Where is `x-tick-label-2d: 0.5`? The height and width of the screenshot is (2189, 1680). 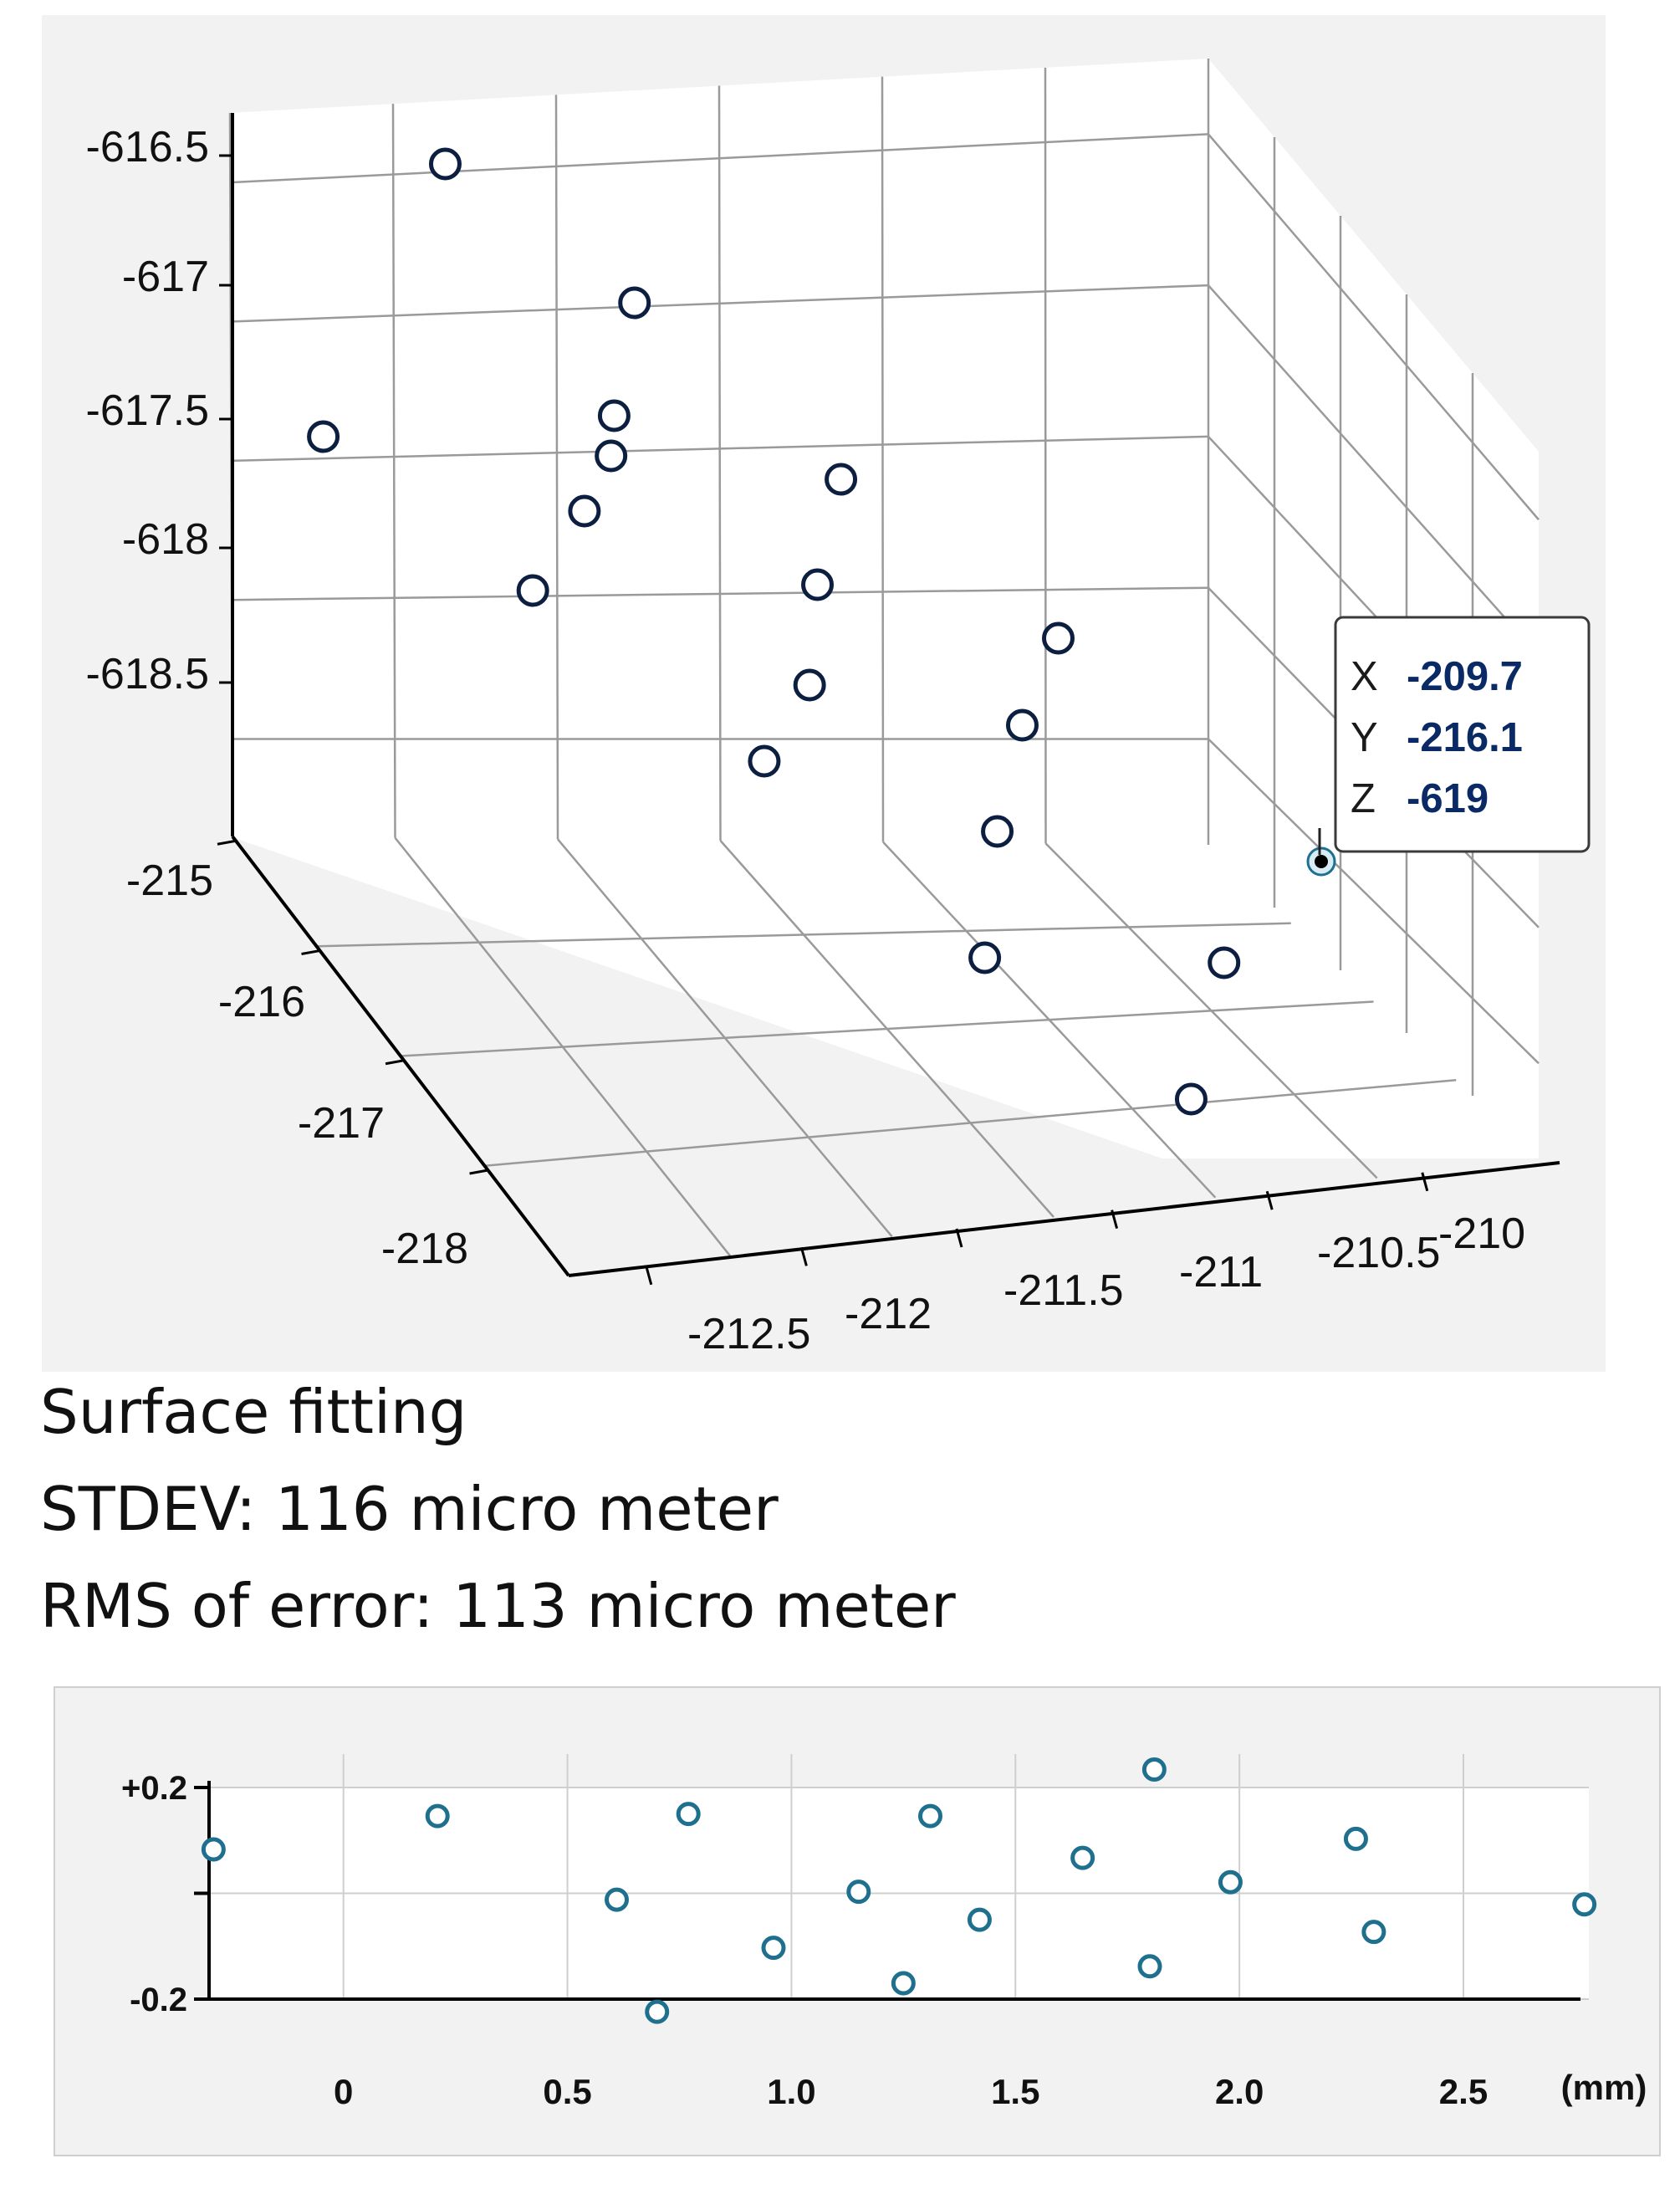 x-tick-label-2d: 0.5 is located at coordinates (567, 2091).